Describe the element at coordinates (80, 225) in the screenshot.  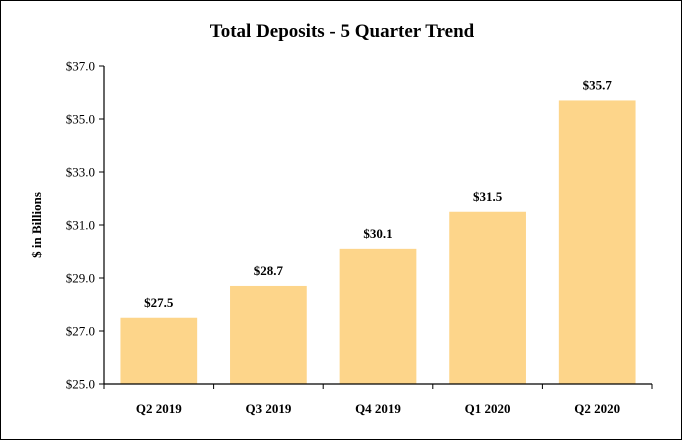
I see `y-tick-label: $31.0` at that location.